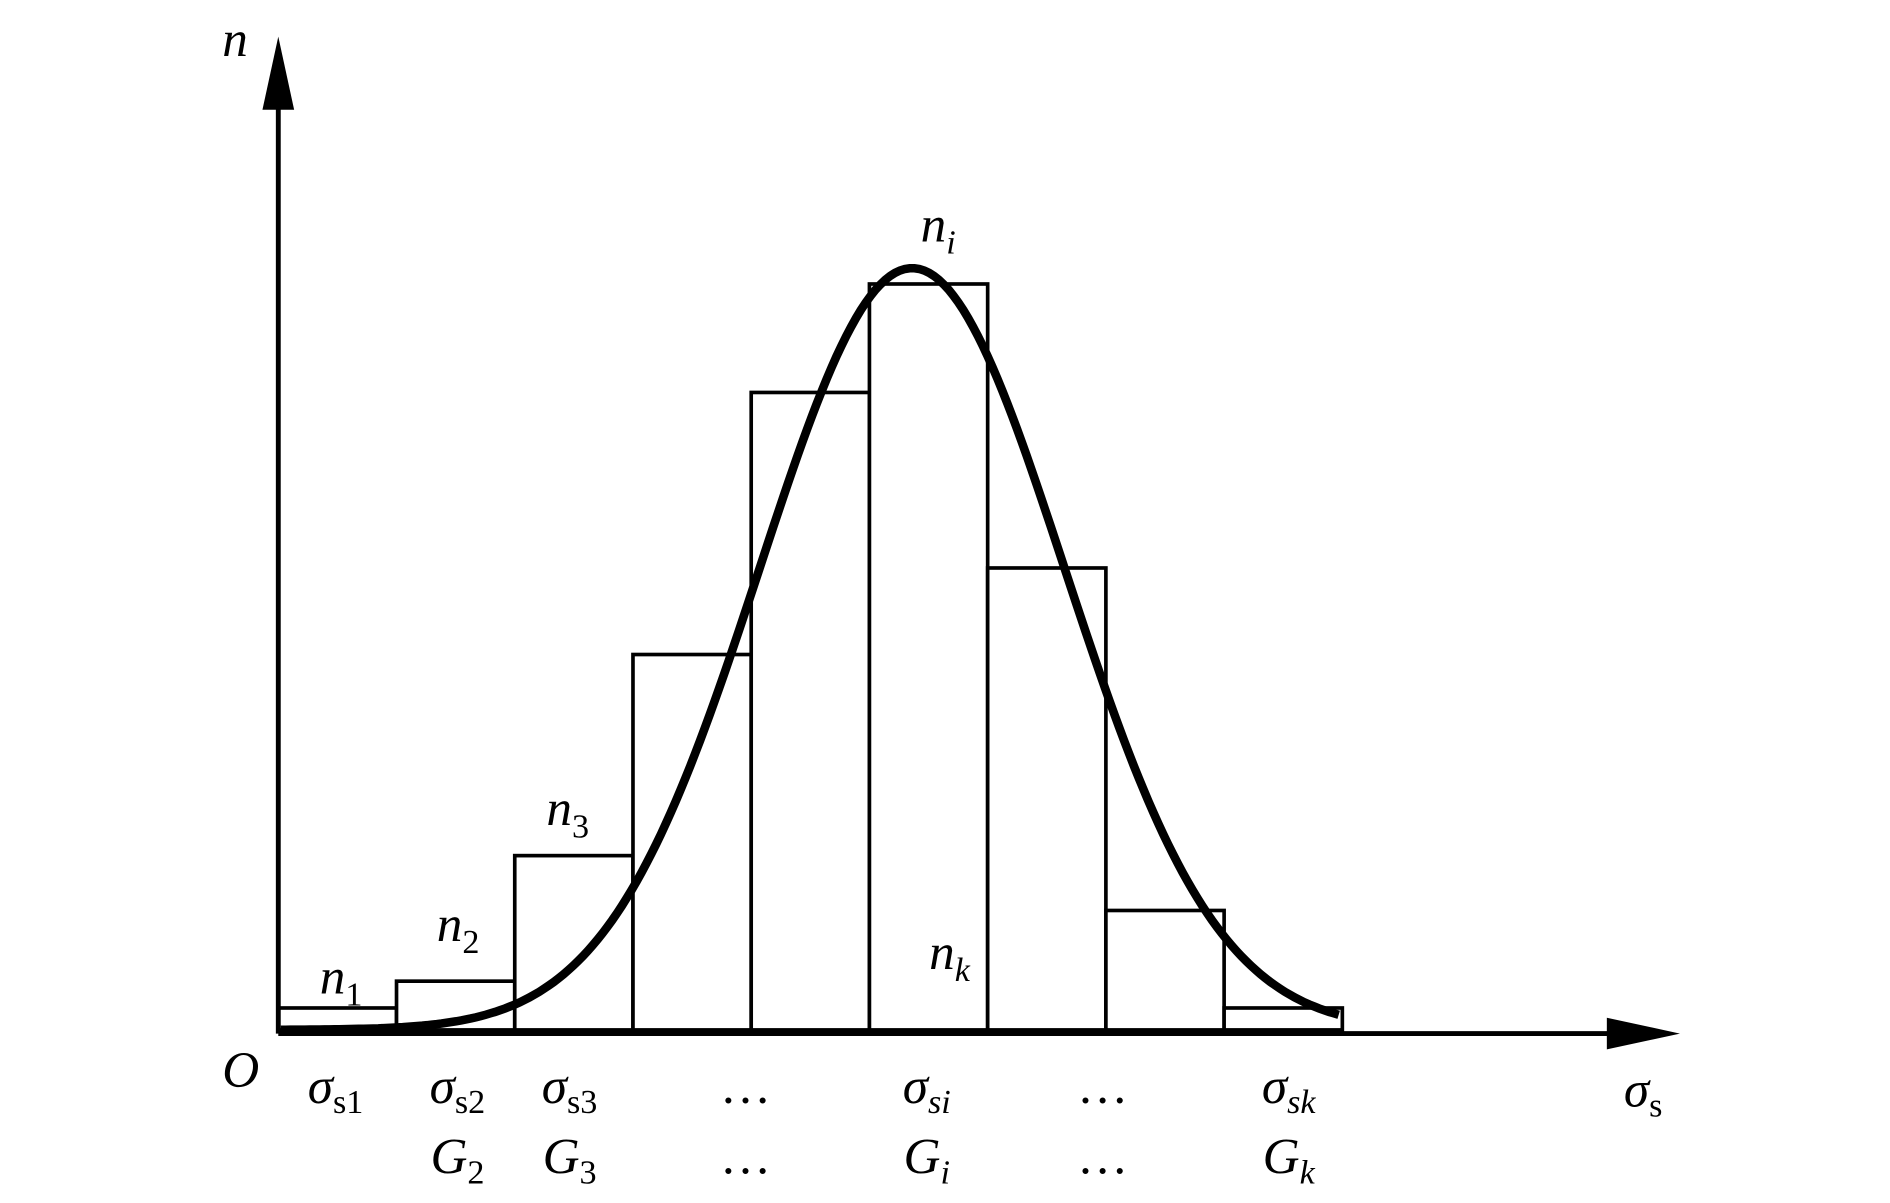 The height and width of the screenshot is (1203, 1890). Describe the element at coordinates (872, 1160) in the screenshot. I see `group-labels: G2 G3… Gi… Gk` at that location.